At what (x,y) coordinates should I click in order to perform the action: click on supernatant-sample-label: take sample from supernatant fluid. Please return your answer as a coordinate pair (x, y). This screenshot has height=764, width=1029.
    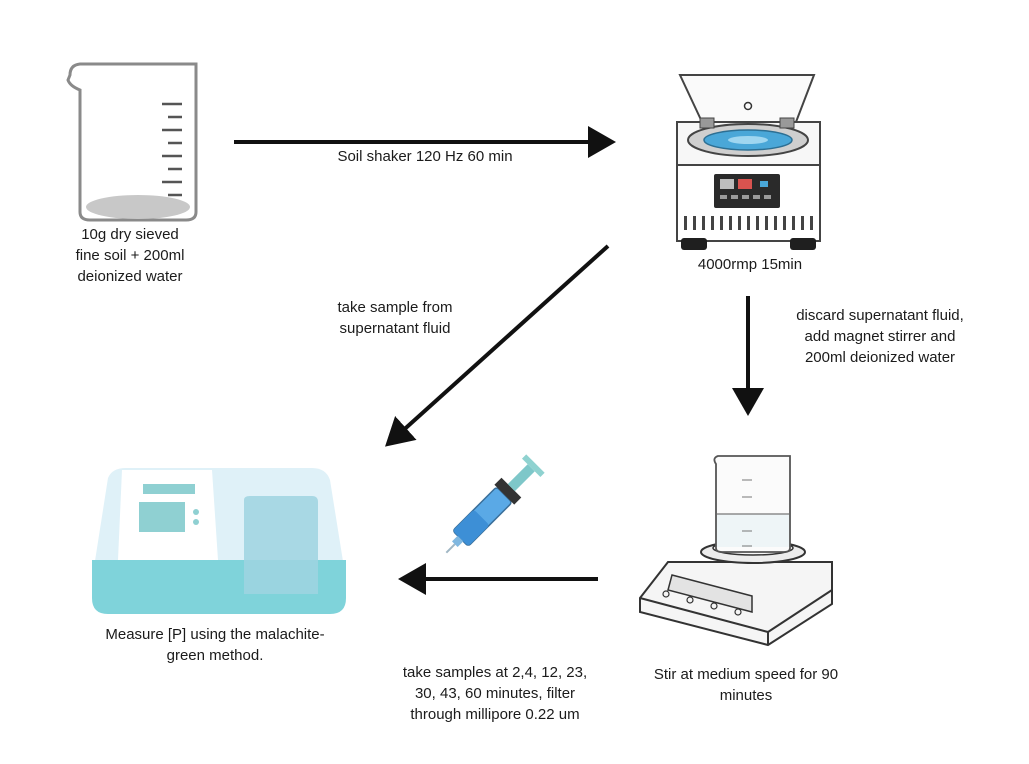
    Looking at the image, I should click on (395, 318).